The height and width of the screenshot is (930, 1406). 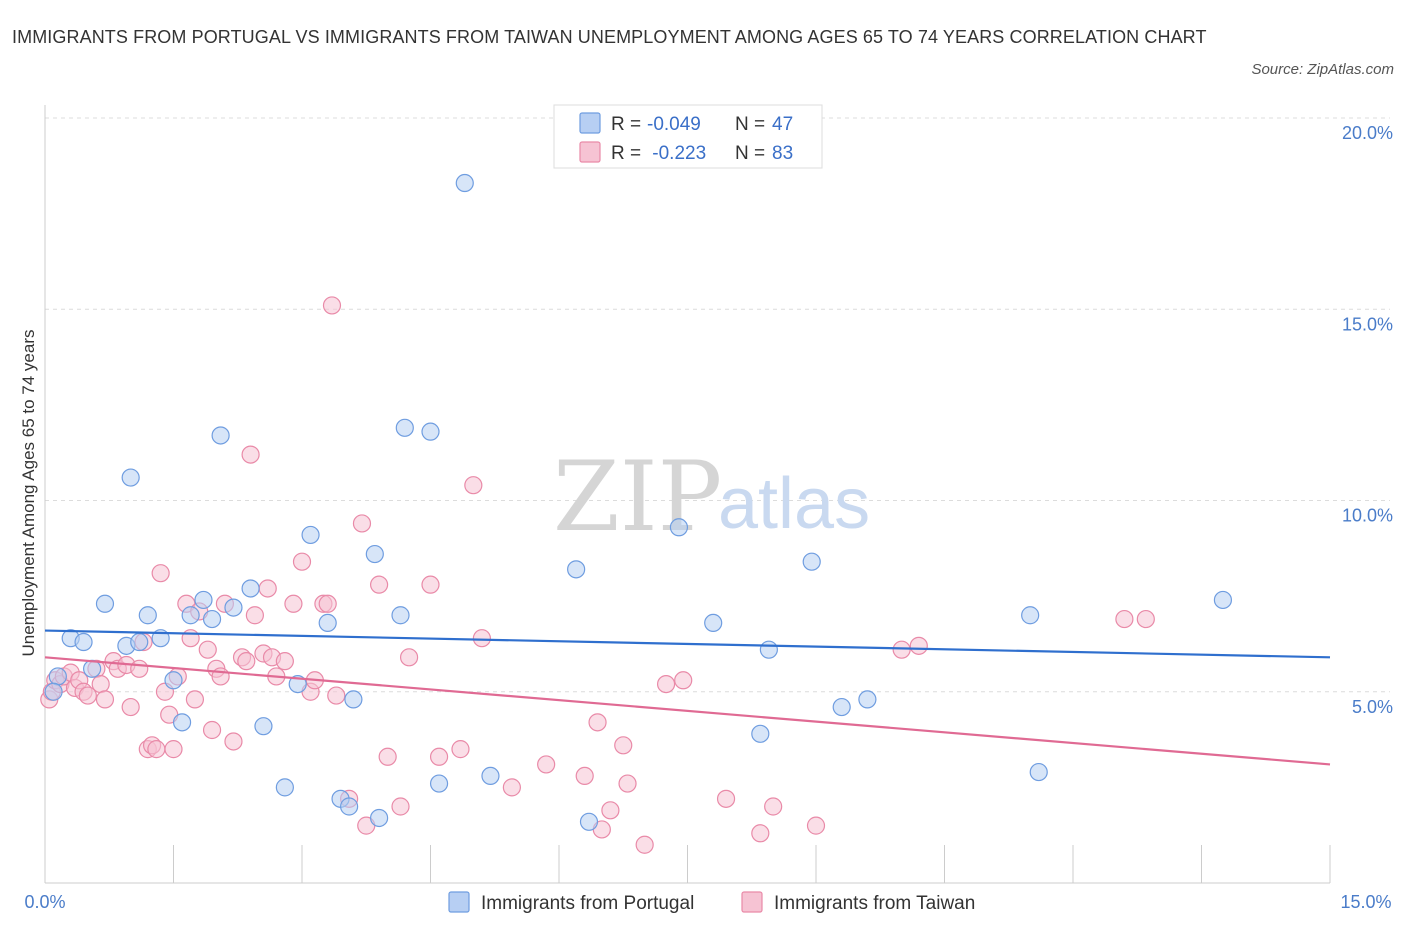 I want to click on portugal-trend-line, so click(x=687, y=644).